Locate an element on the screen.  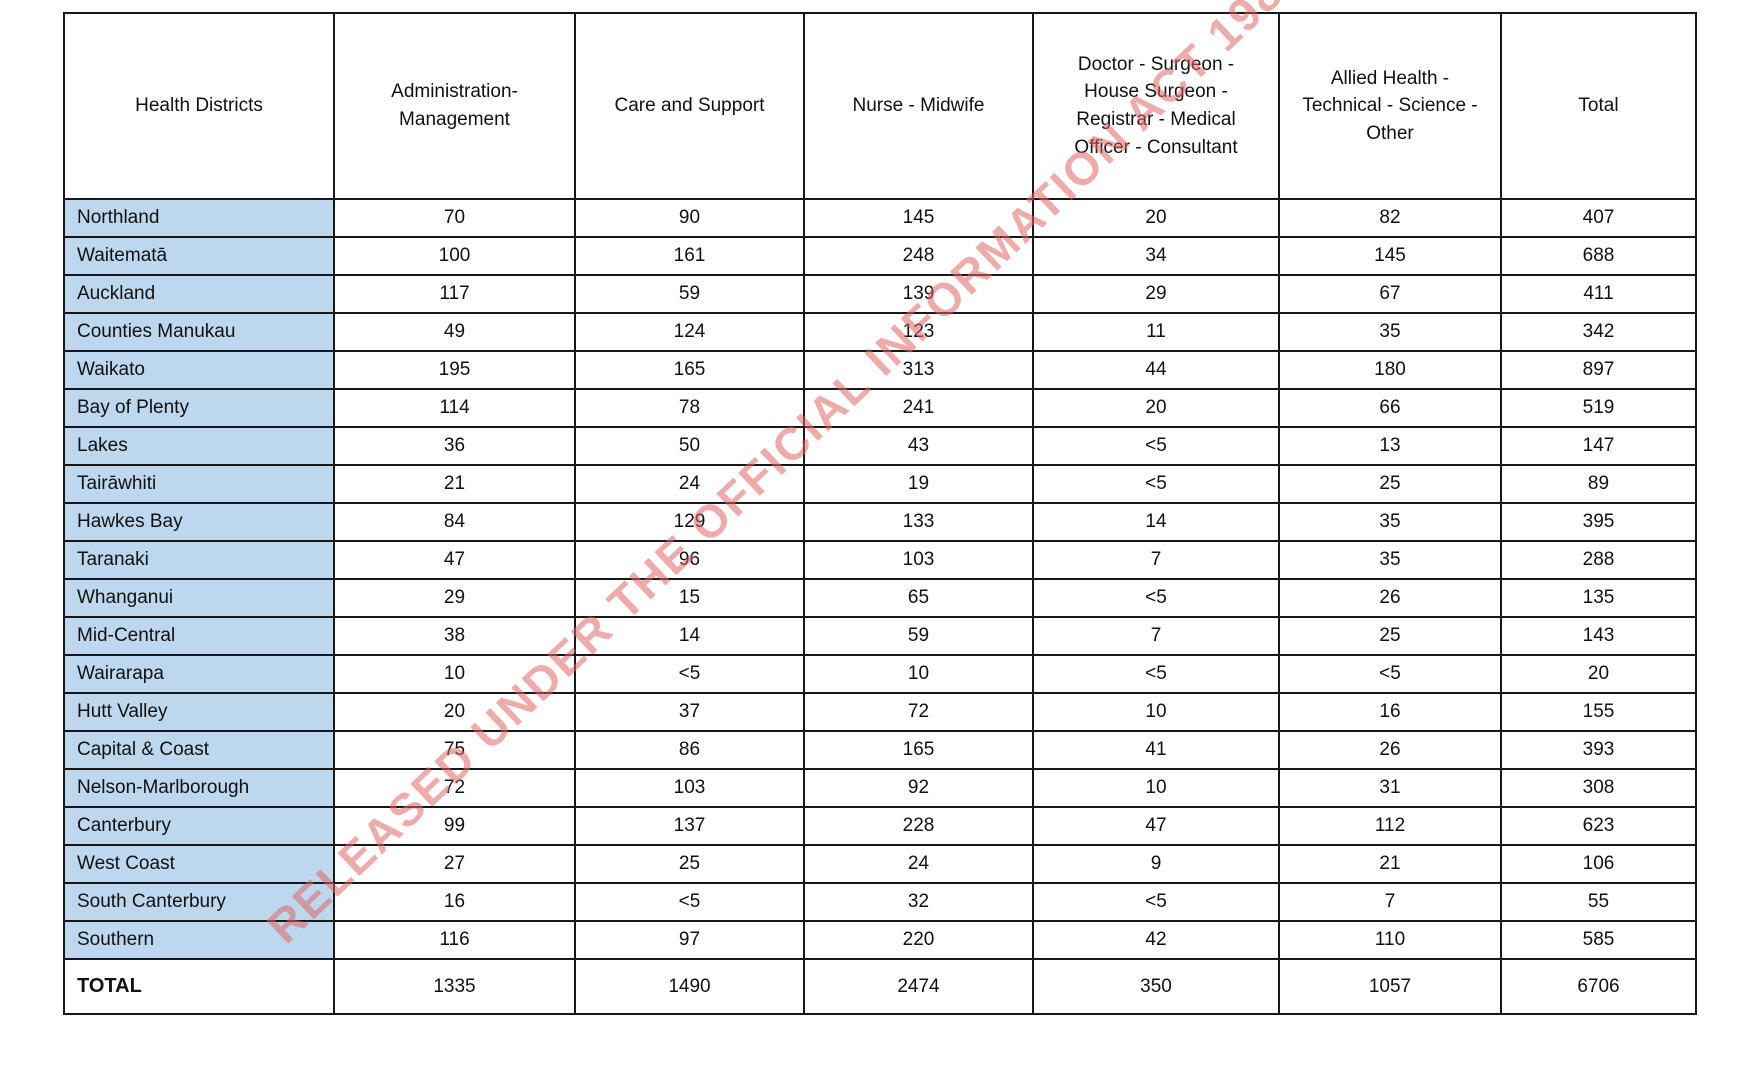
value-cell: 161 is located at coordinates (689, 256).